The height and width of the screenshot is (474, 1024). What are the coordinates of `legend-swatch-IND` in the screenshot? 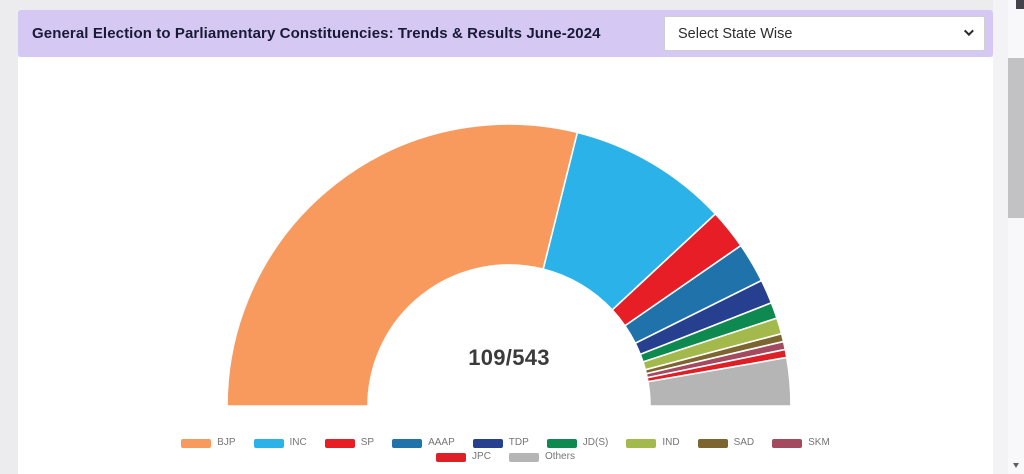 It's located at (641, 443).